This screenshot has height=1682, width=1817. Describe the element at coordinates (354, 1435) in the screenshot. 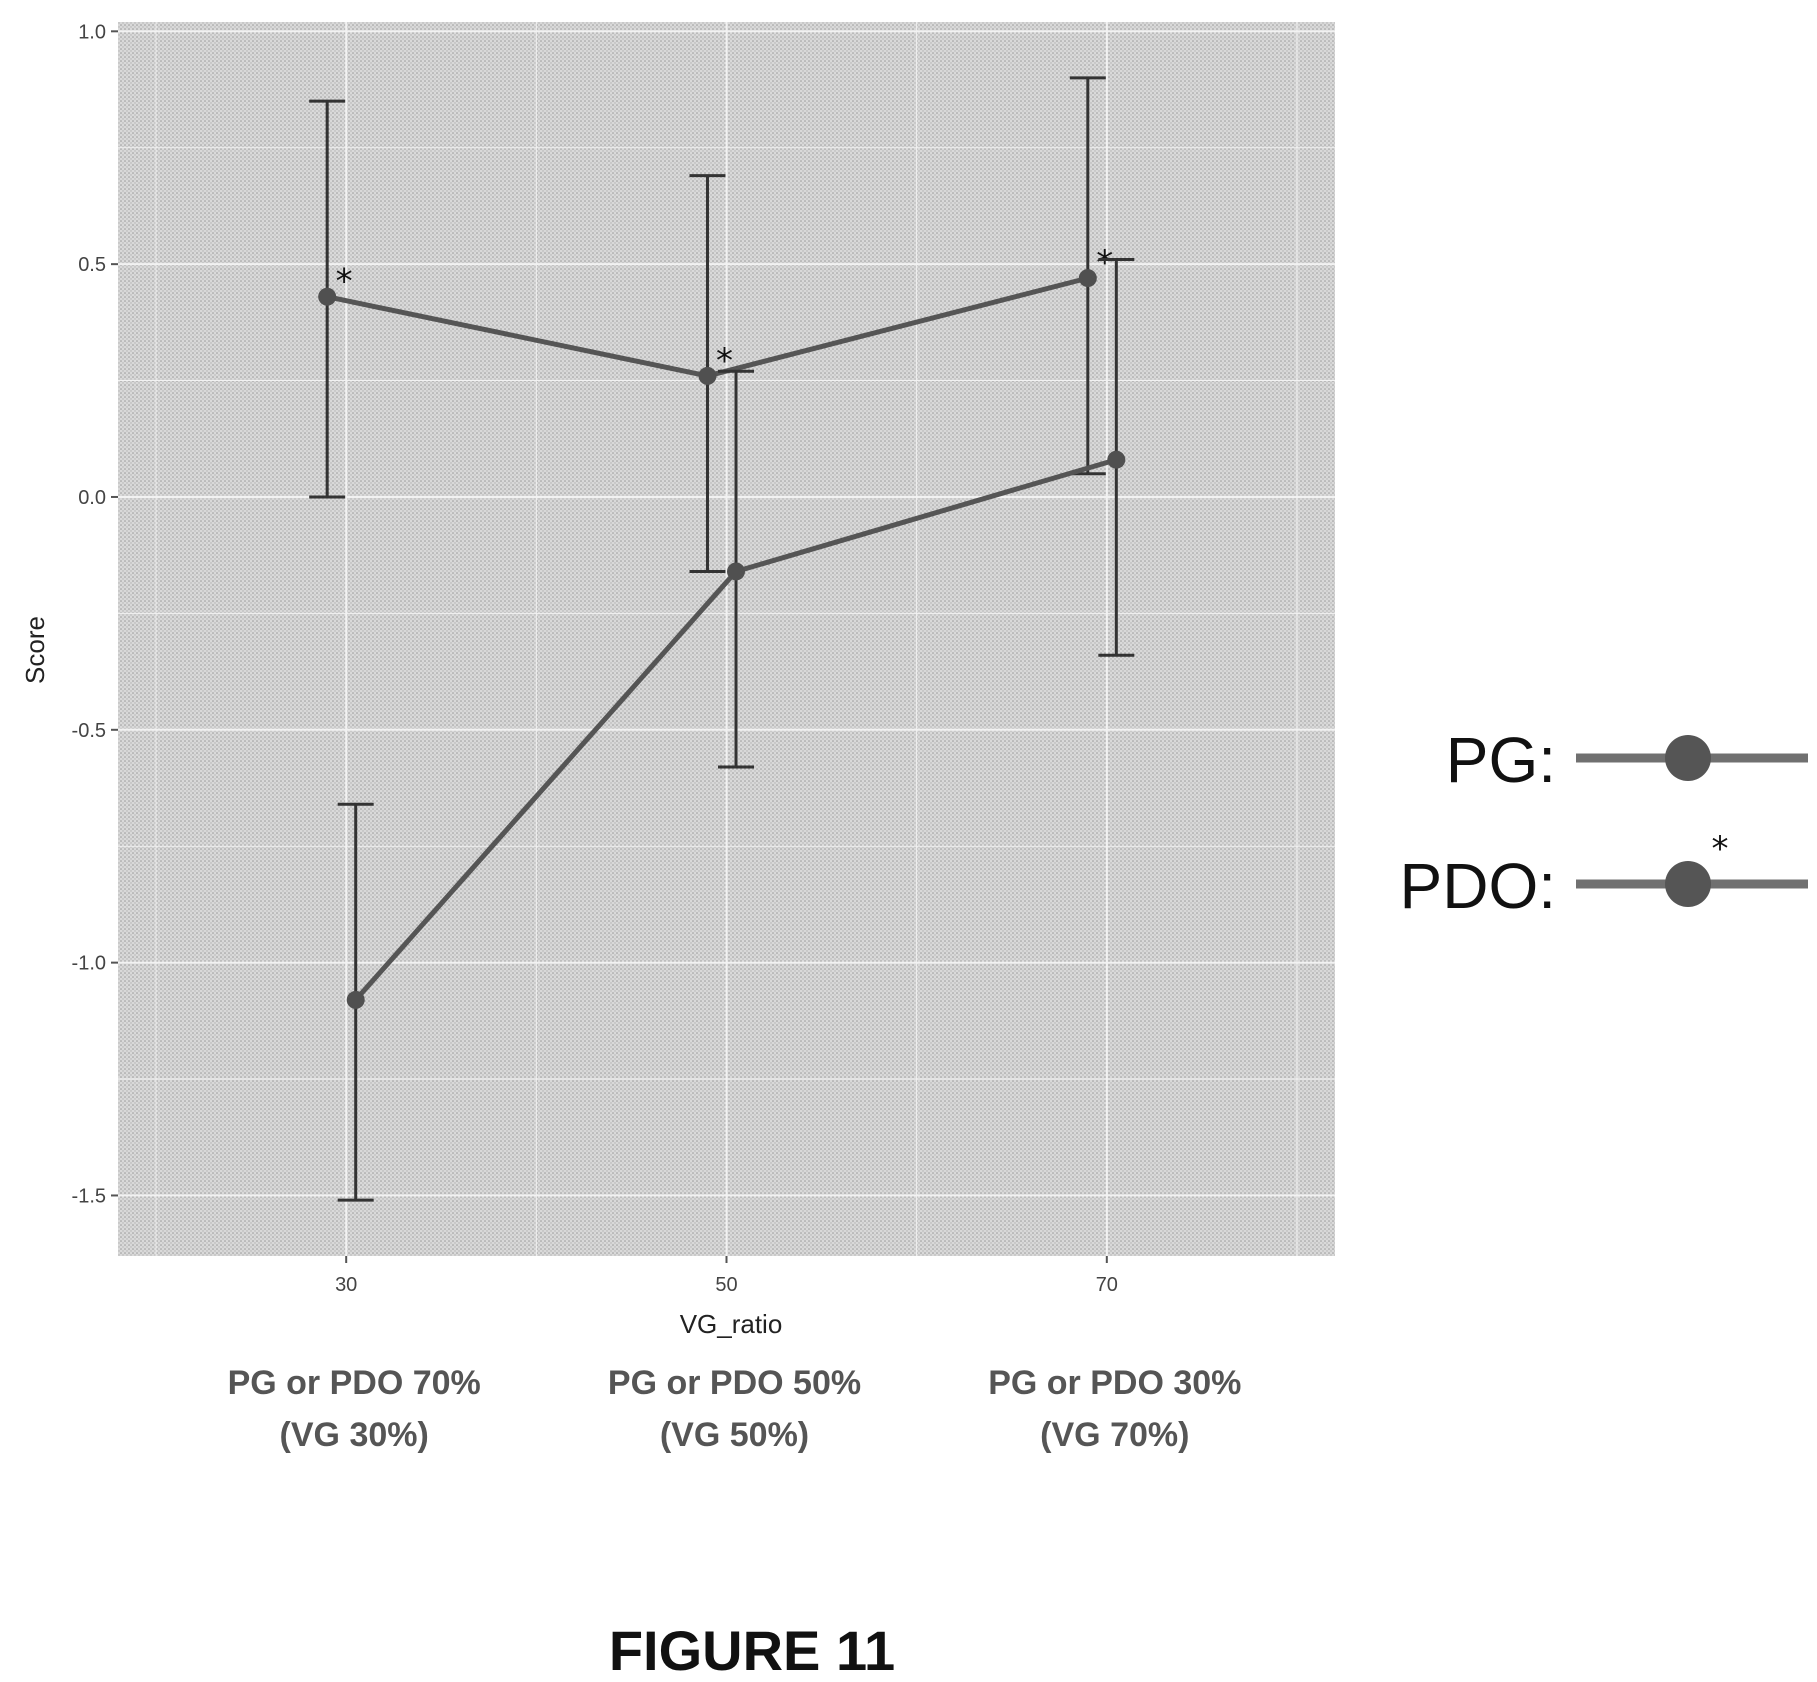

I see `category-label-line2: (VG 30%)` at that location.